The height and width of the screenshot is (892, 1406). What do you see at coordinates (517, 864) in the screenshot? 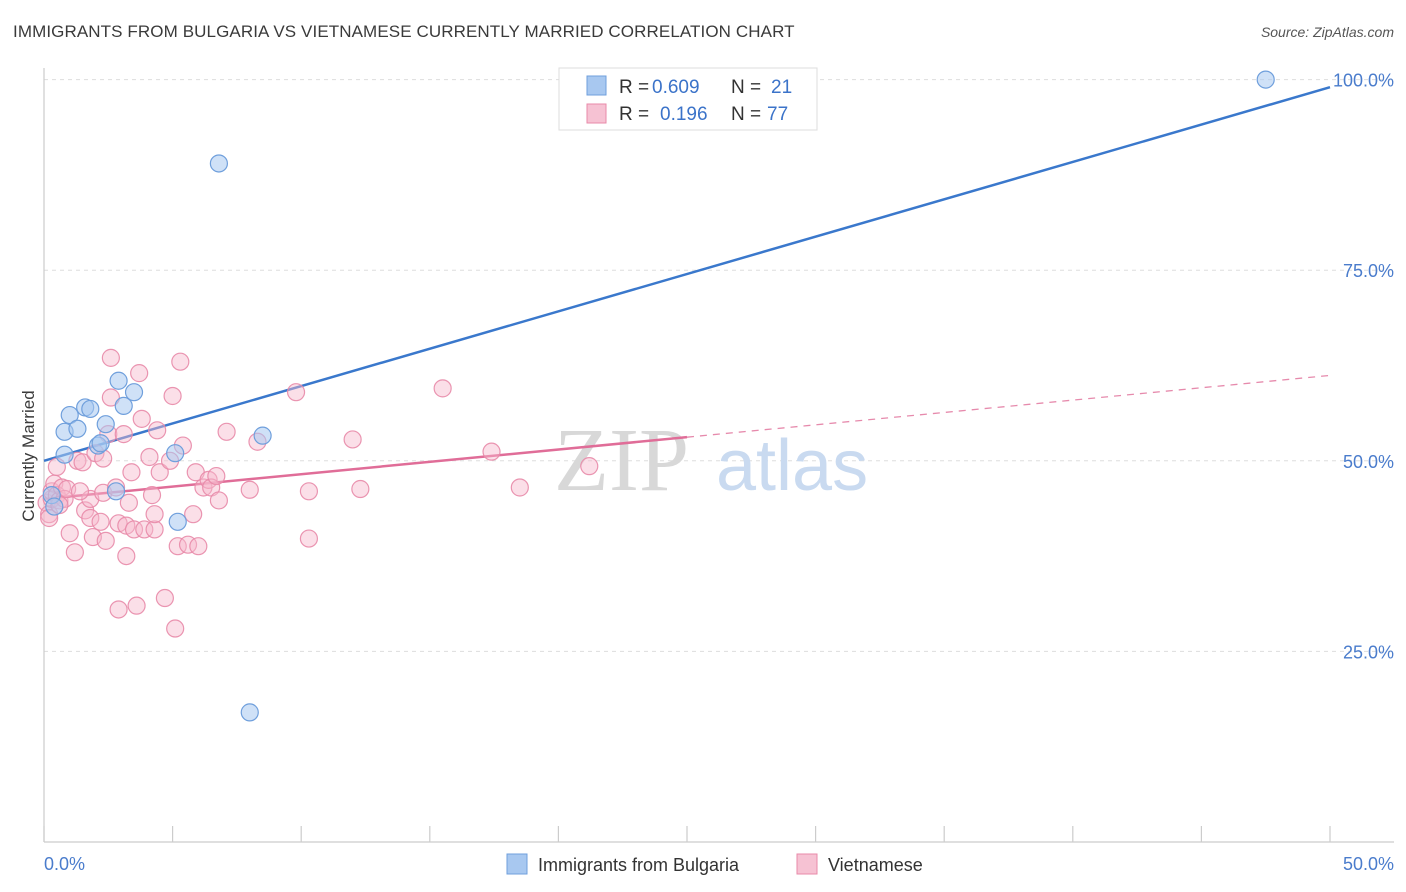
I see `bottom-legend-swatch-blue` at bounding box center [517, 864].